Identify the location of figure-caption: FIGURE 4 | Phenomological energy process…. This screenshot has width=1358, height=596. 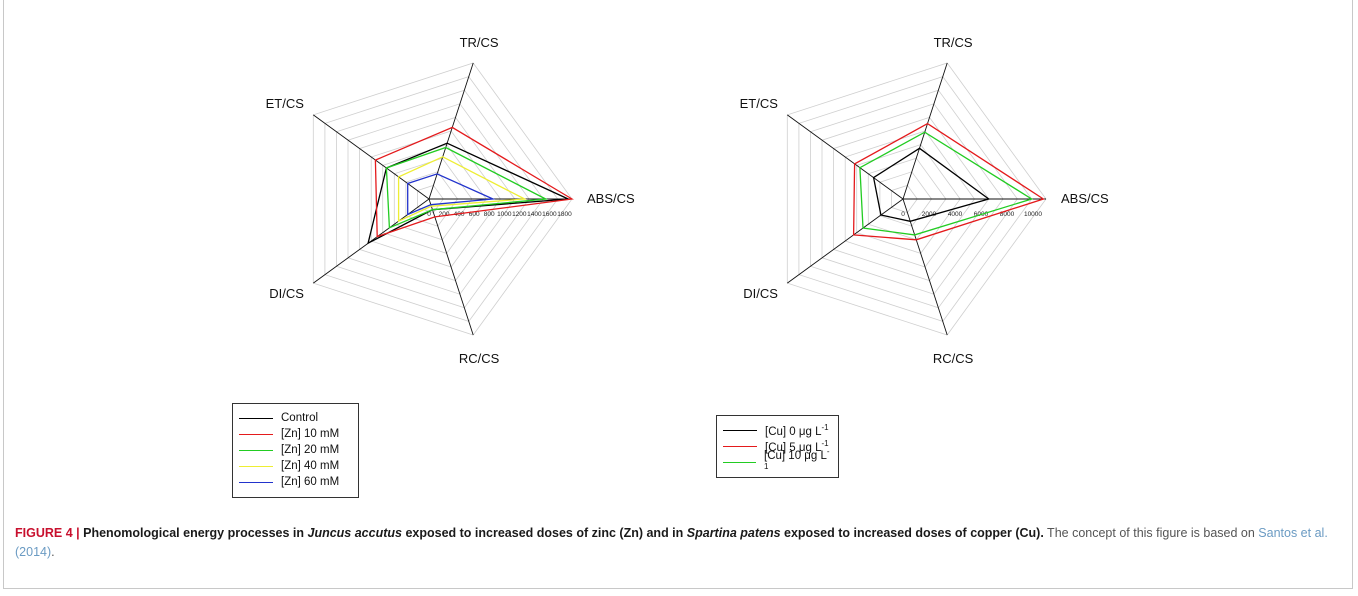
(675, 543).